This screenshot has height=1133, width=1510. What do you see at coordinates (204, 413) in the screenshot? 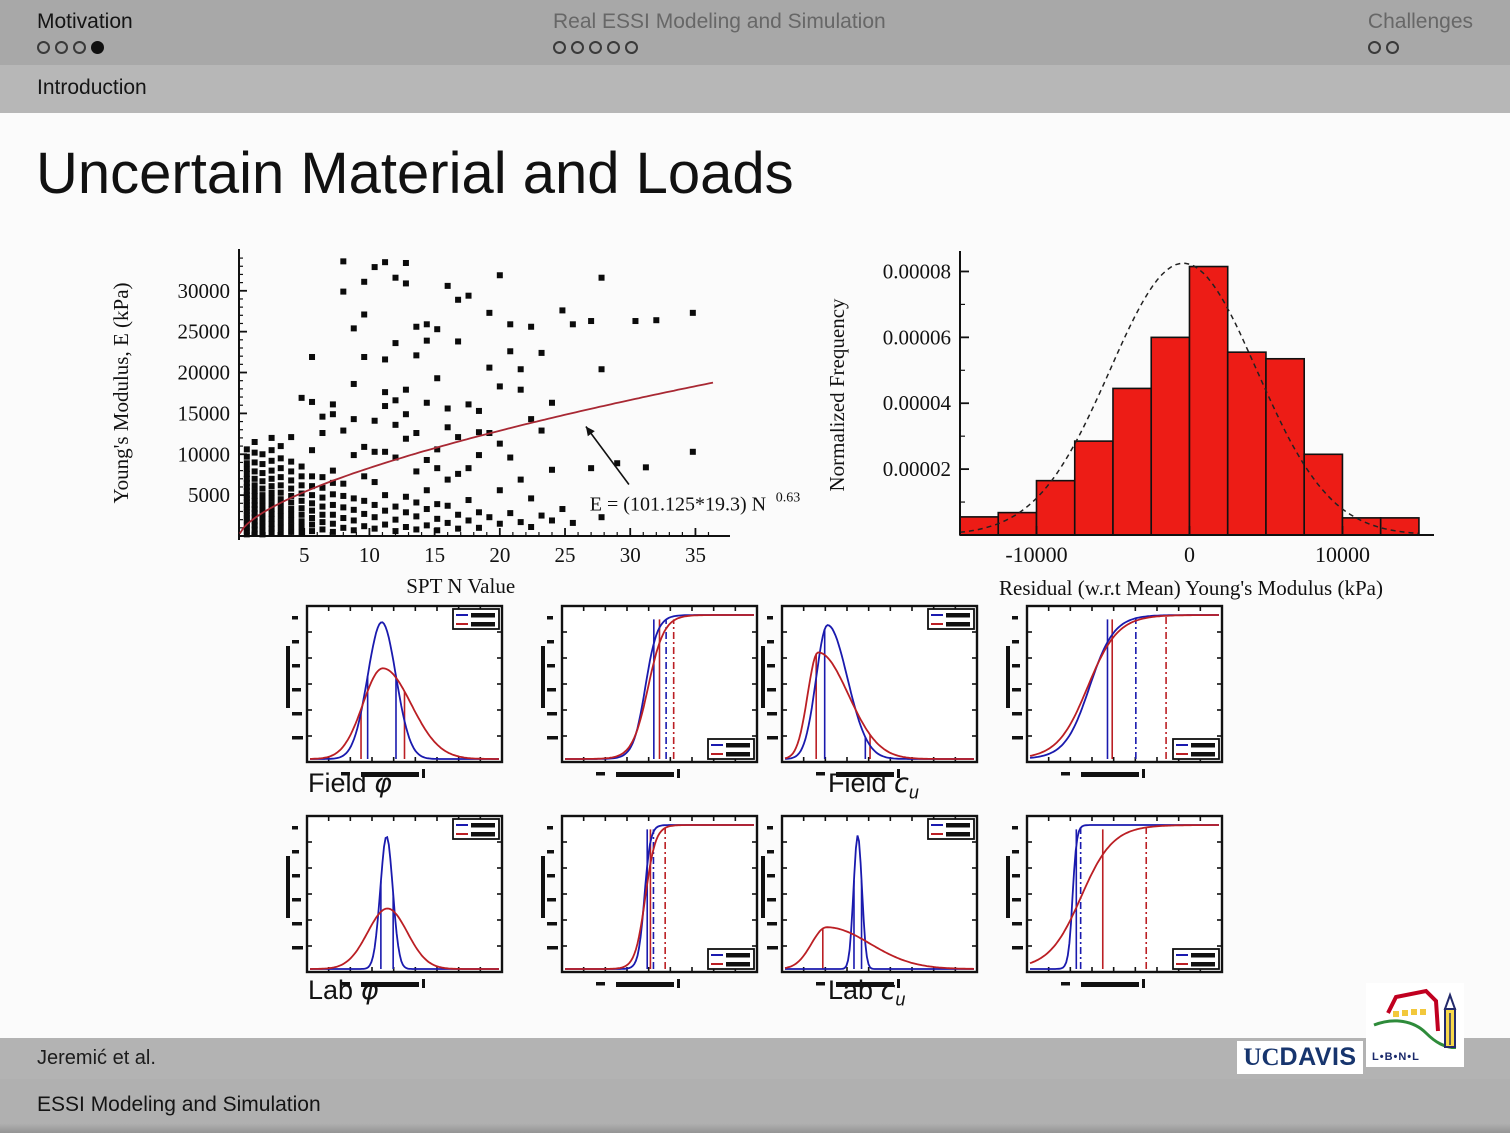
I see `svg-text: 15000` at bounding box center [204, 413].